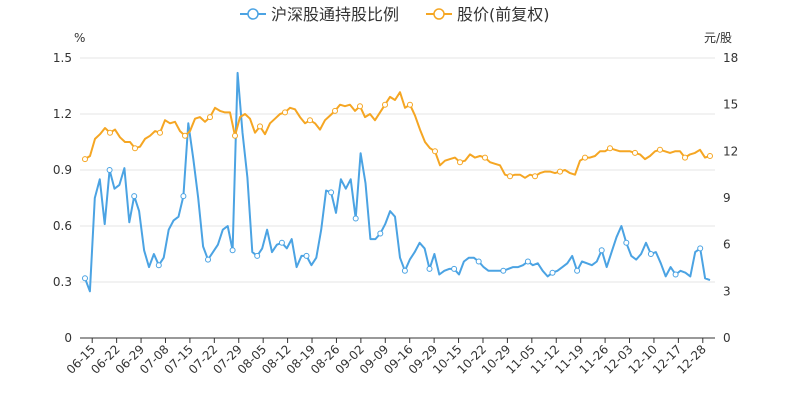 The height and width of the screenshot is (400, 800). Describe the element at coordinates (727, 291) in the screenshot. I see `right-tick-label: 3` at that location.